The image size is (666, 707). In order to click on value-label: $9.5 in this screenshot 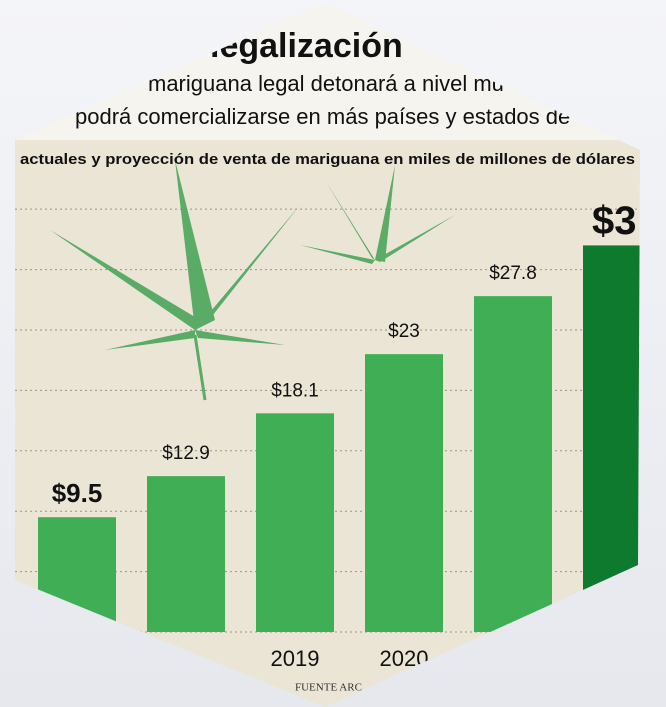, I will do `click(77, 493)`.